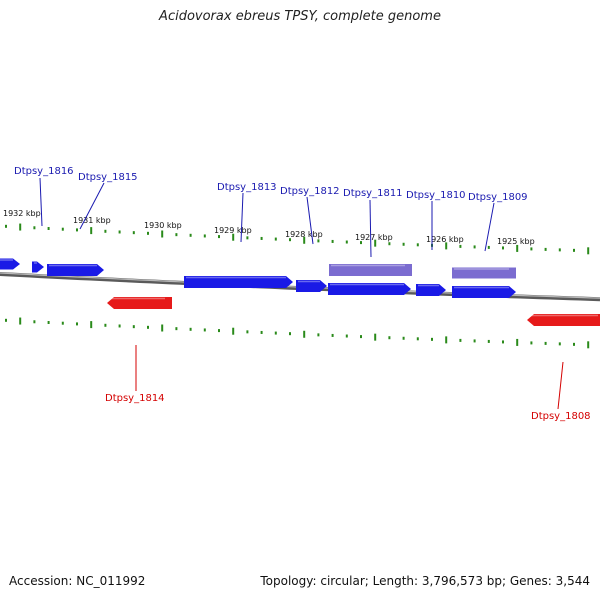 This screenshot has height=600, width=600. I want to click on scale-tick-label: 1930 kbp, so click(163, 225).